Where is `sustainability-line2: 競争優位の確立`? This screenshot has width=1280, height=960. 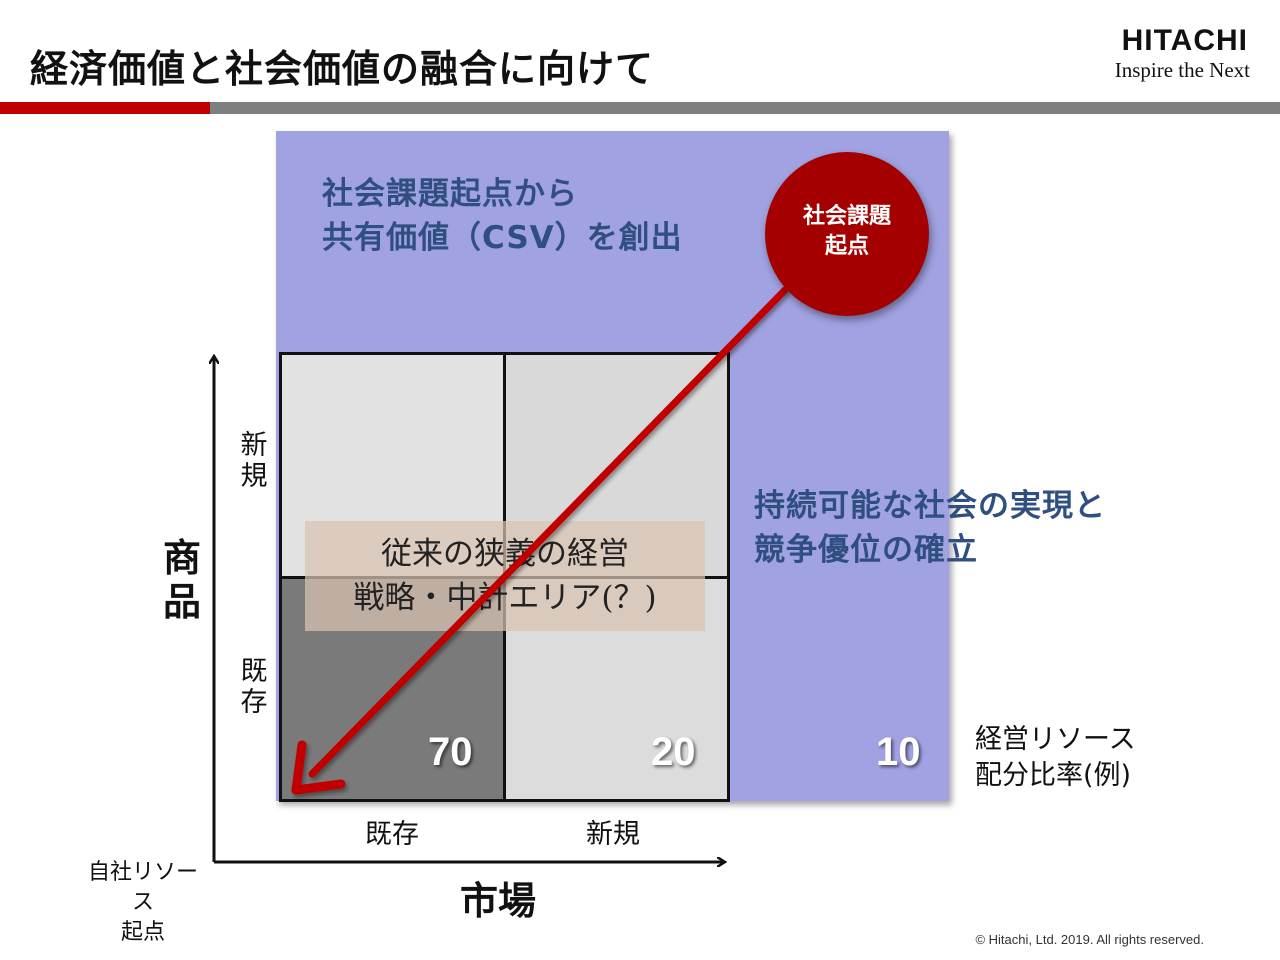
sustainability-line2: 競争優位の確立 is located at coordinates (866, 550).